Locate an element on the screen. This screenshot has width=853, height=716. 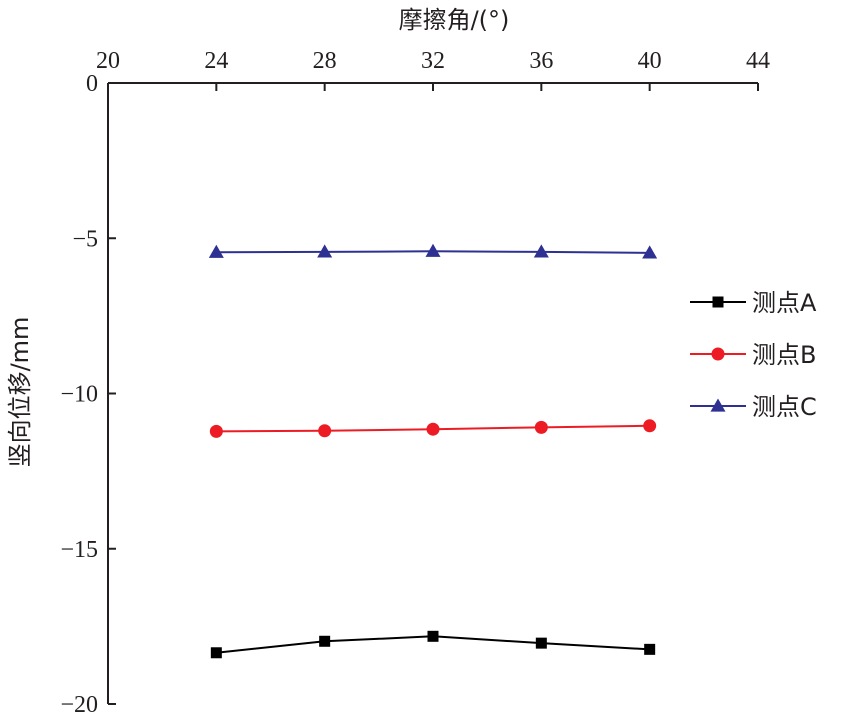
y-tick-label: −20 is located at coordinates (79, 704).